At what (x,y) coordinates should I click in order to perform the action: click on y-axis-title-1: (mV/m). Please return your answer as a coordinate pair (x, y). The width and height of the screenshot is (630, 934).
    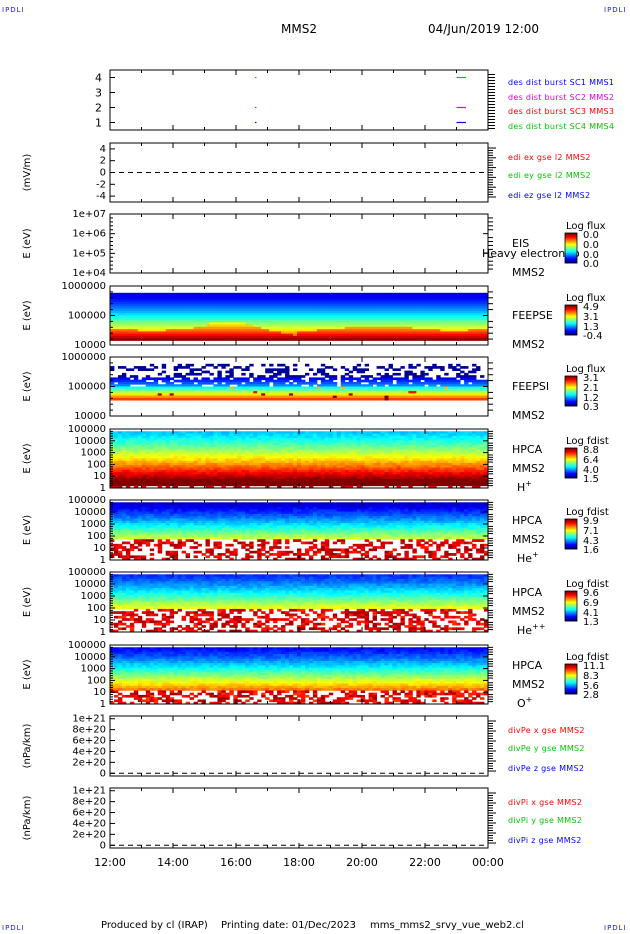
    Looking at the image, I should click on (27, 173).